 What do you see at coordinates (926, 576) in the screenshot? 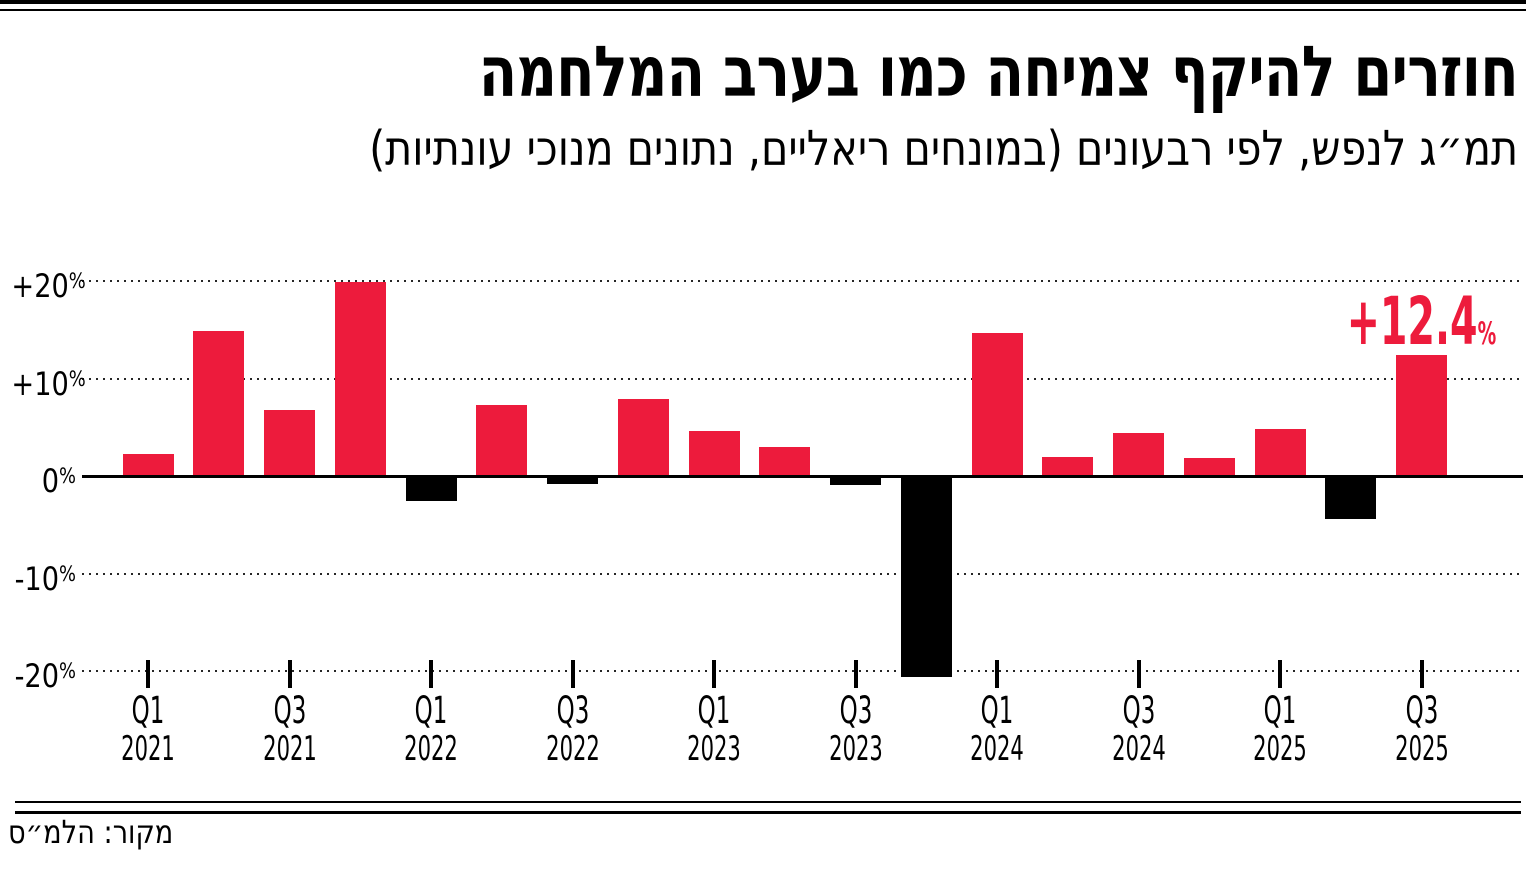
I see `bar-q4-2023` at bounding box center [926, 576].